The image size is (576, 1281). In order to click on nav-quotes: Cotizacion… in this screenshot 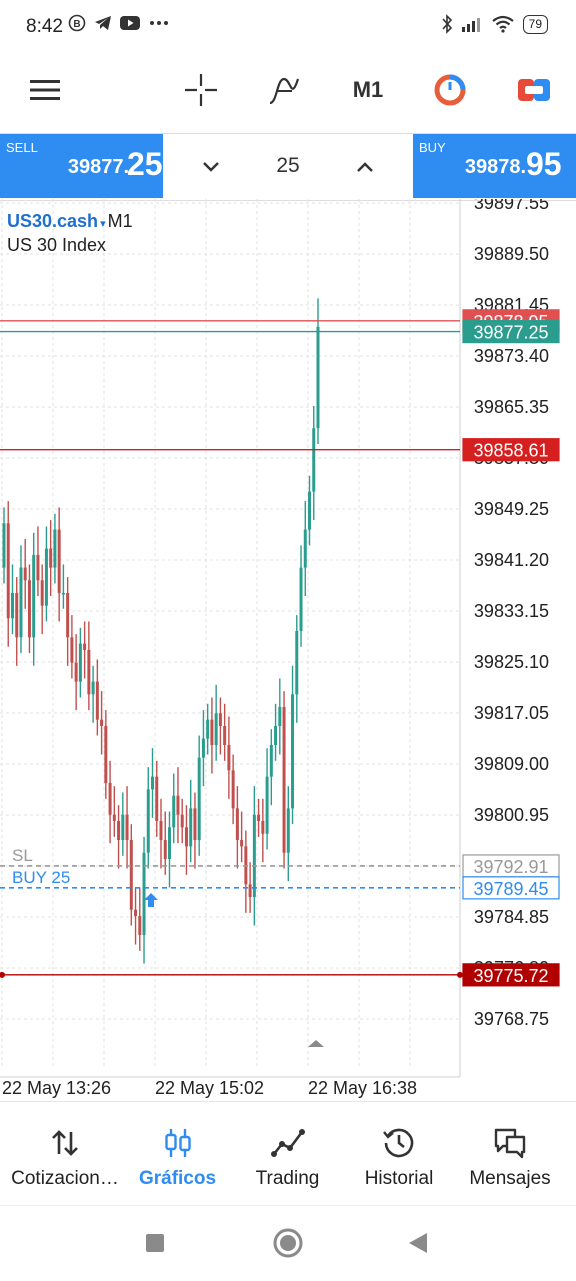, I will do `click(65, 1154)`.